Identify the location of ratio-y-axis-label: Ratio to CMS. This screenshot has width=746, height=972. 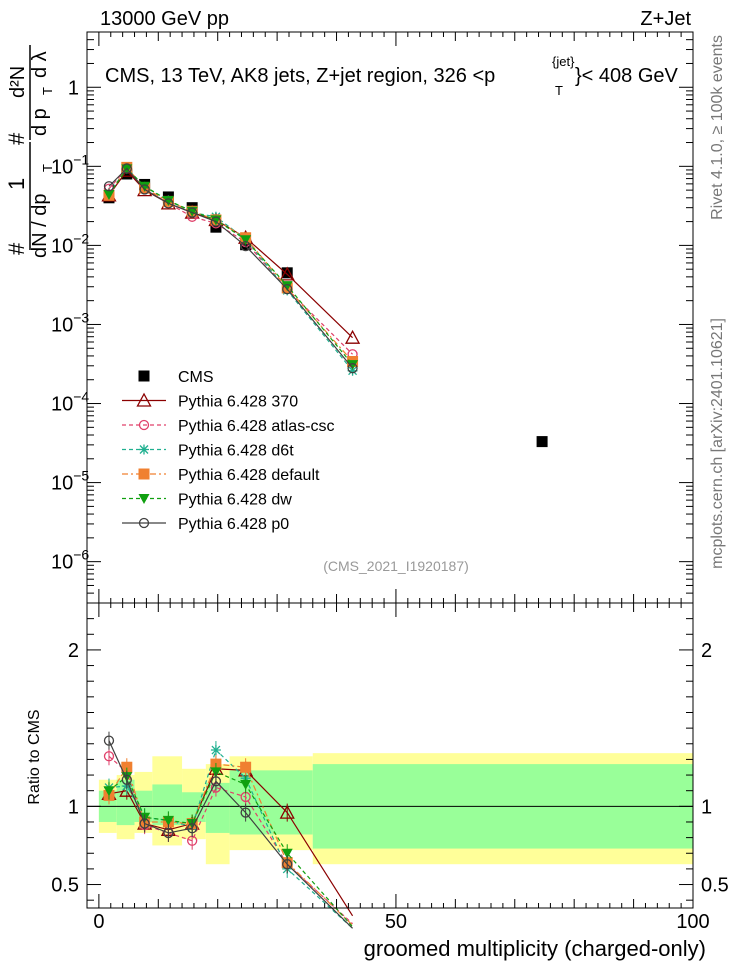
(34, 756).